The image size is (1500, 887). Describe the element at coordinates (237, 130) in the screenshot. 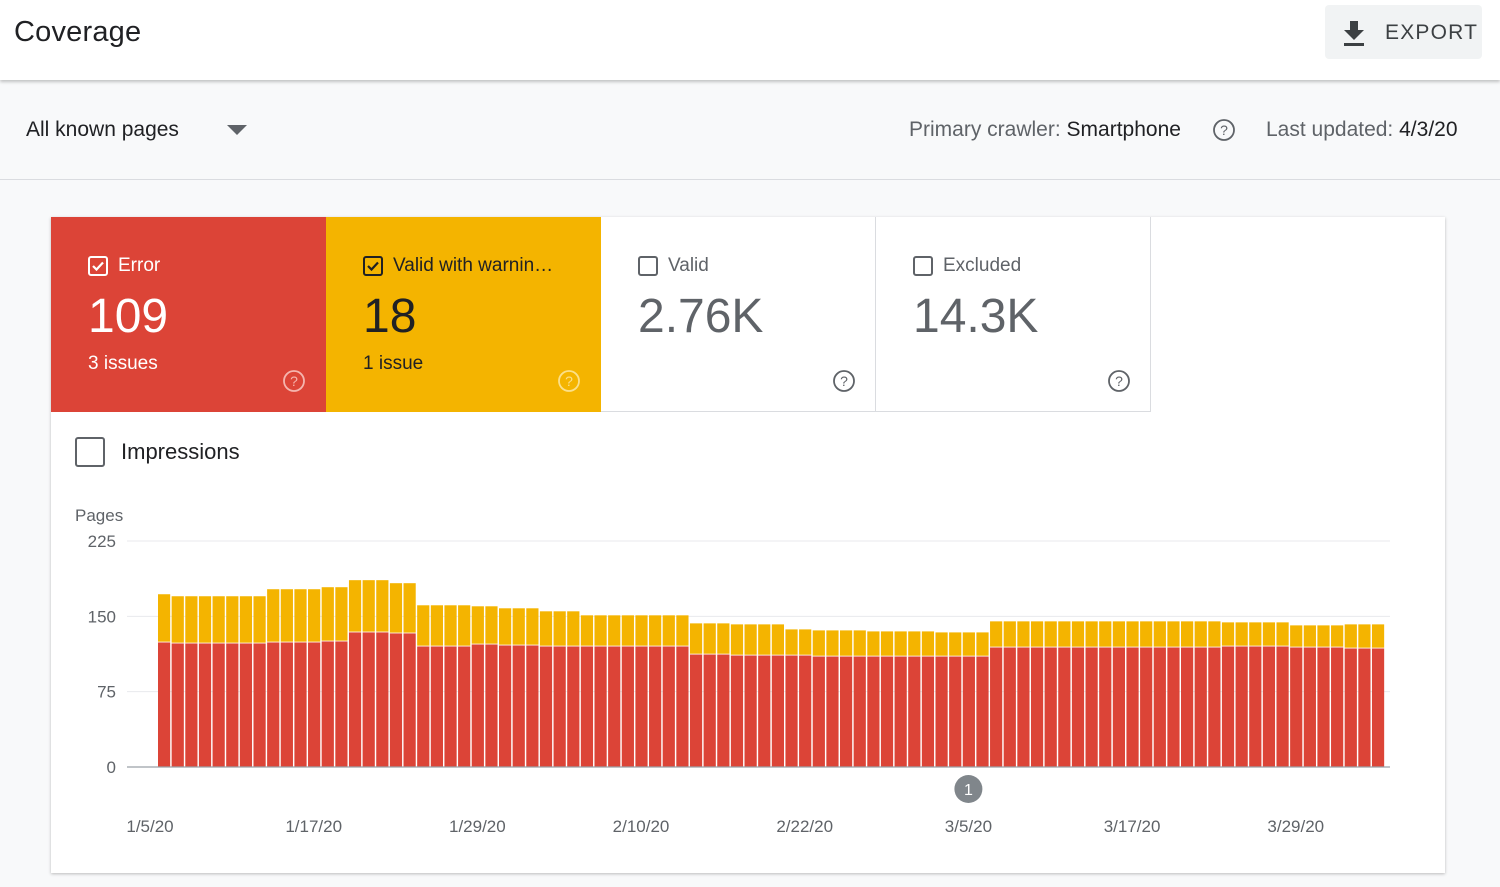

I see `dropdown-arrow-icon` at that location.